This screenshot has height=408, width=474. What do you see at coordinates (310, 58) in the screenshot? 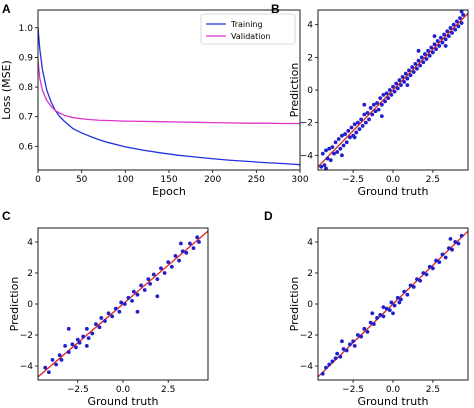
I see `y-tick-label: 2` at bounding box center [310, 58].